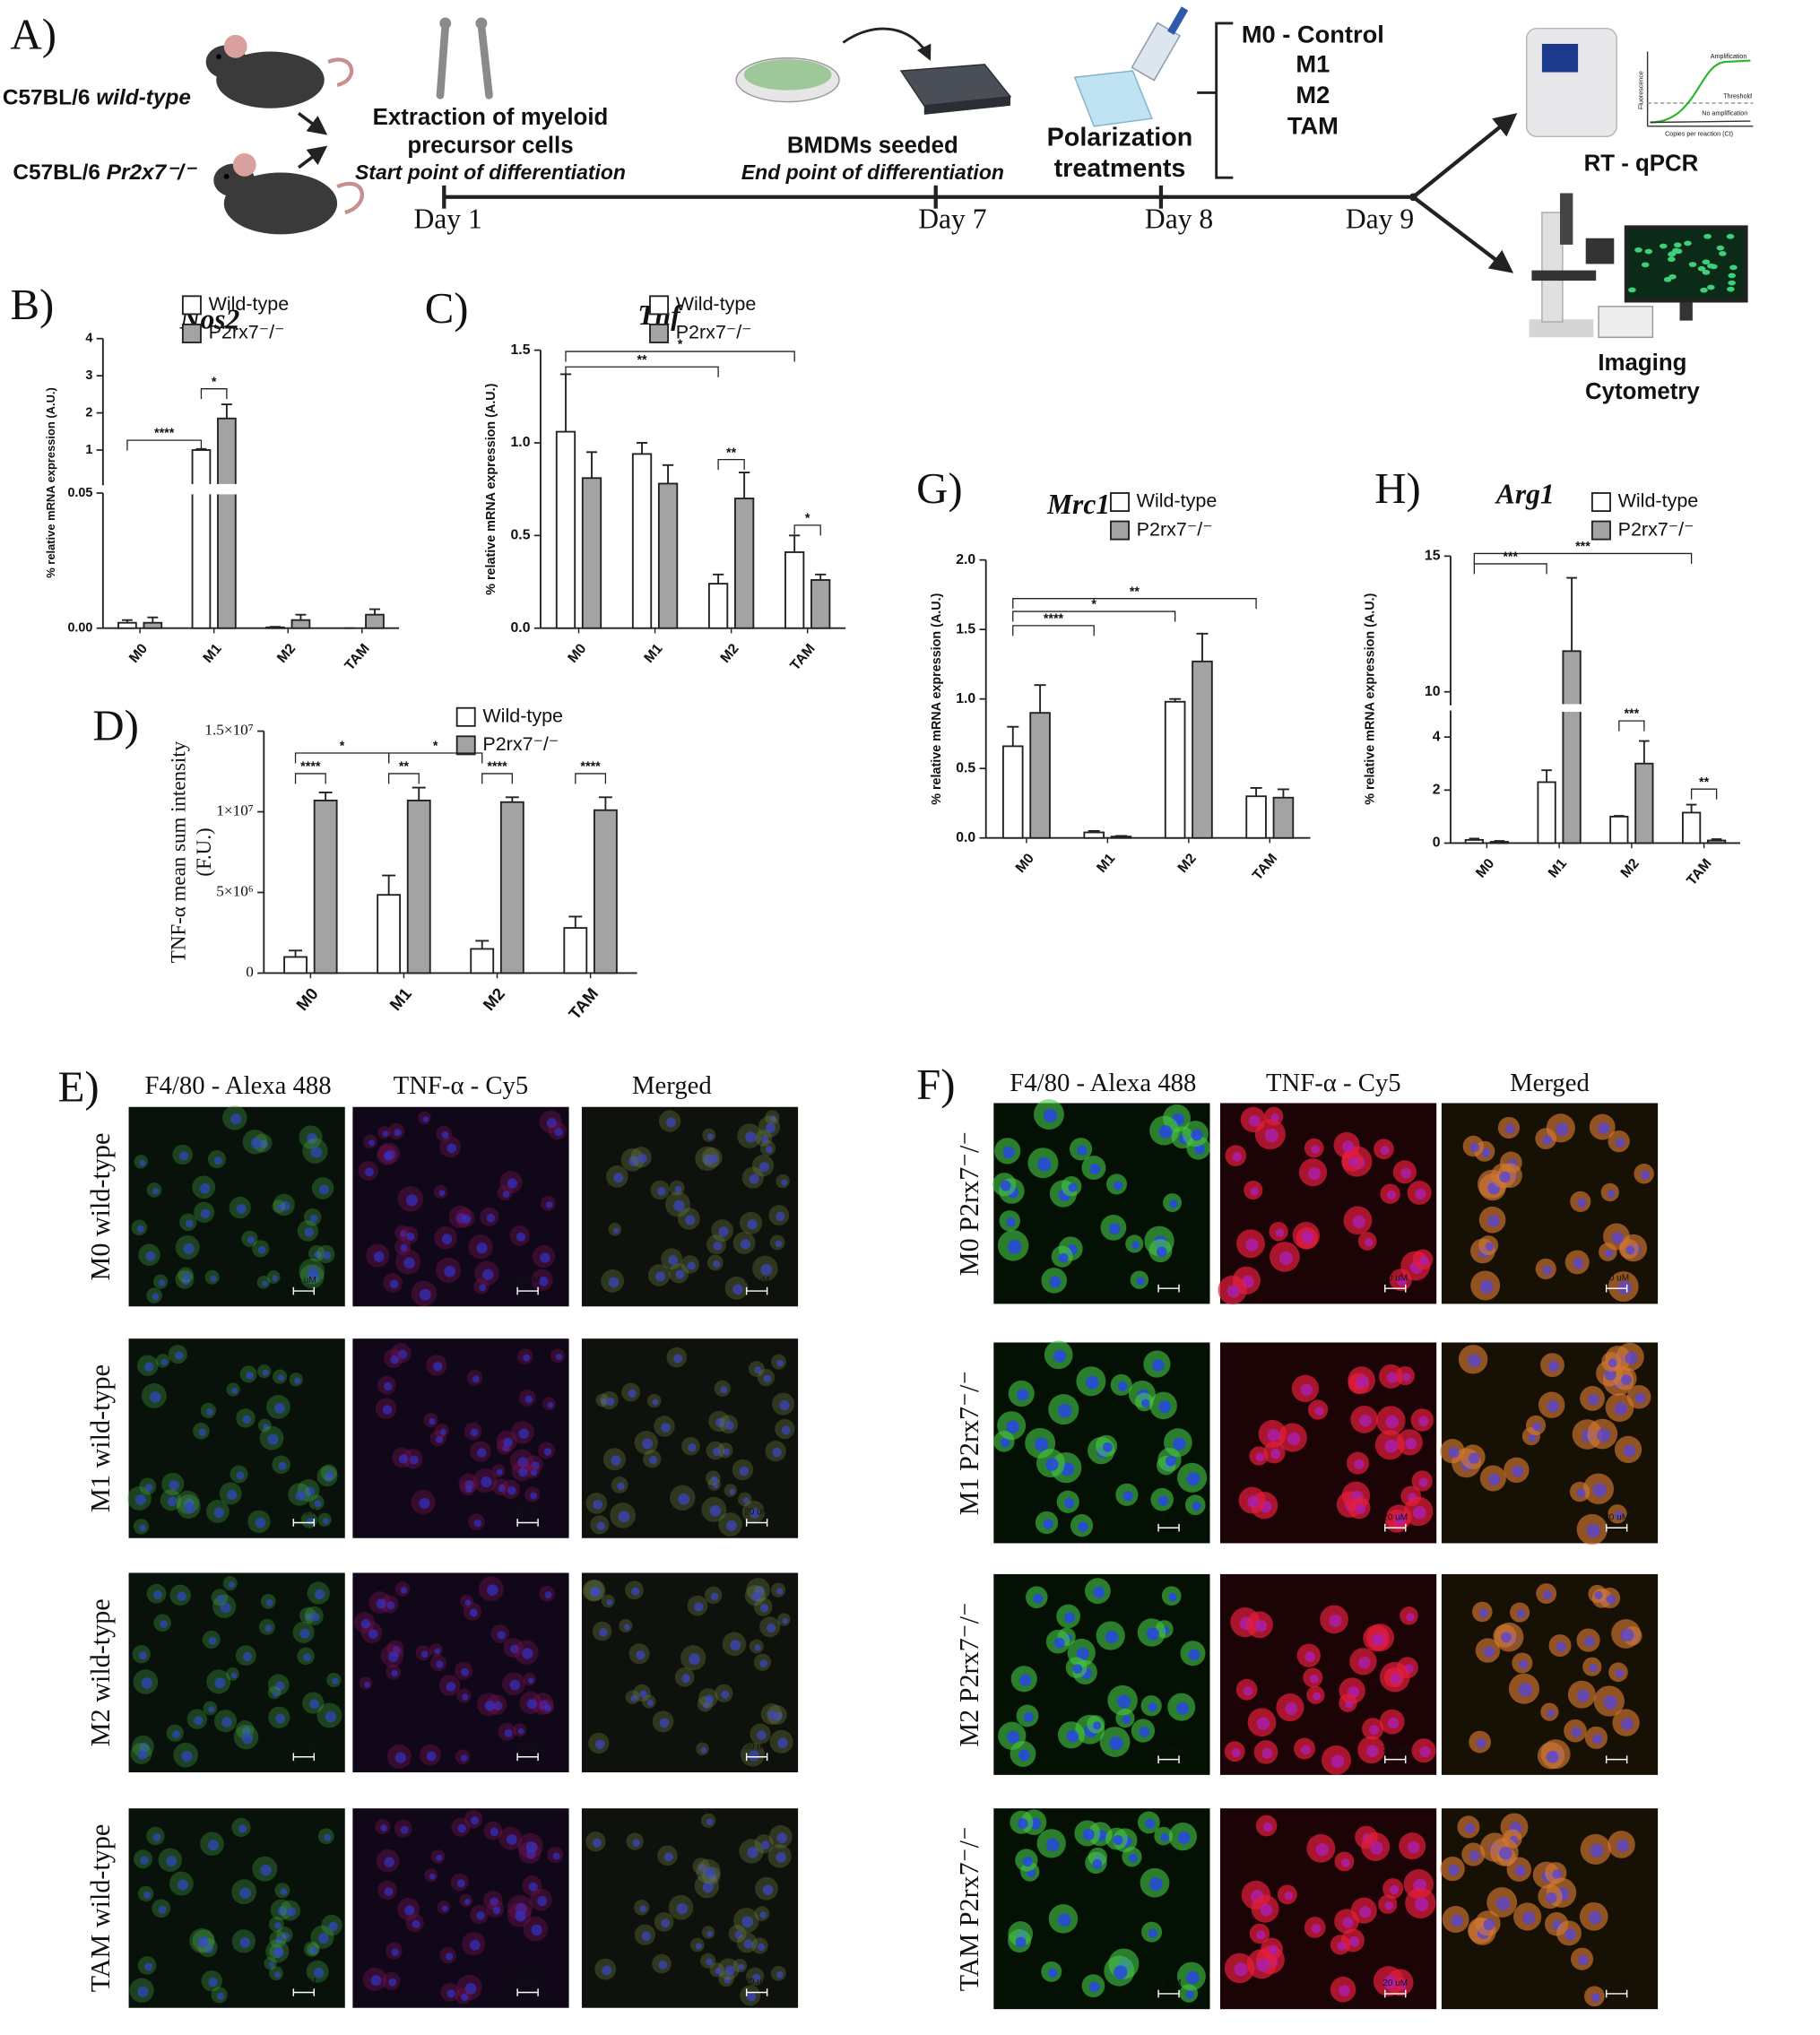 Image resolution: width=1820 pixels, height=2035 pixels. What do you see at coordinates (803, 197) in the screenshot?
I see `timeline-ticks` at bounding box center [803, 197].